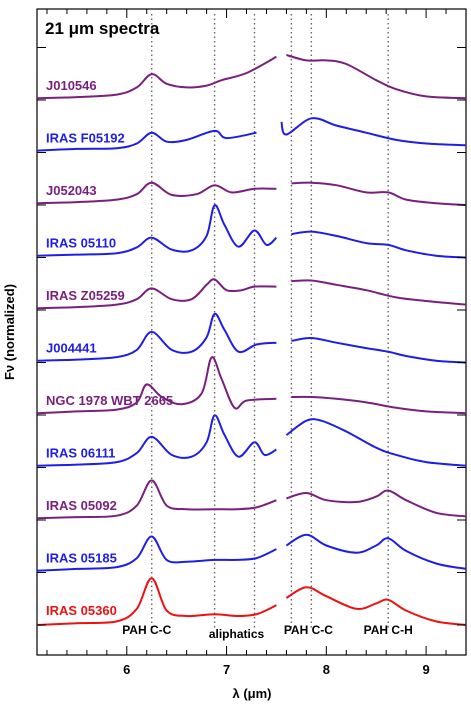 This screenshot has width=471, height=706. What do you see at coordinates (85, 138) in the screenshot?
I see `series-label: IRAS F05192` at bounding box center [85, 138].